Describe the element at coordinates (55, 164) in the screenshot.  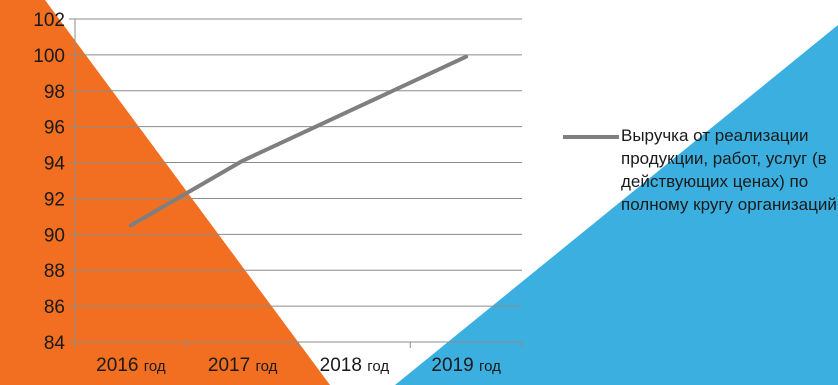
I see `y-tick-label: 94` at that location.